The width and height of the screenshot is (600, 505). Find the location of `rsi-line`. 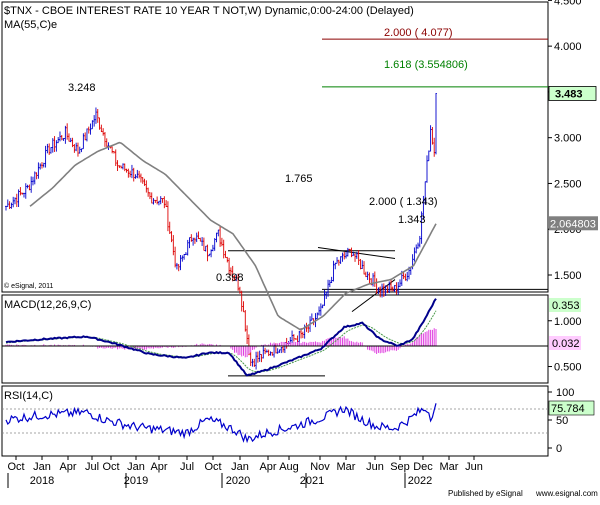

rsi-line is located at coordinates (221, 423).